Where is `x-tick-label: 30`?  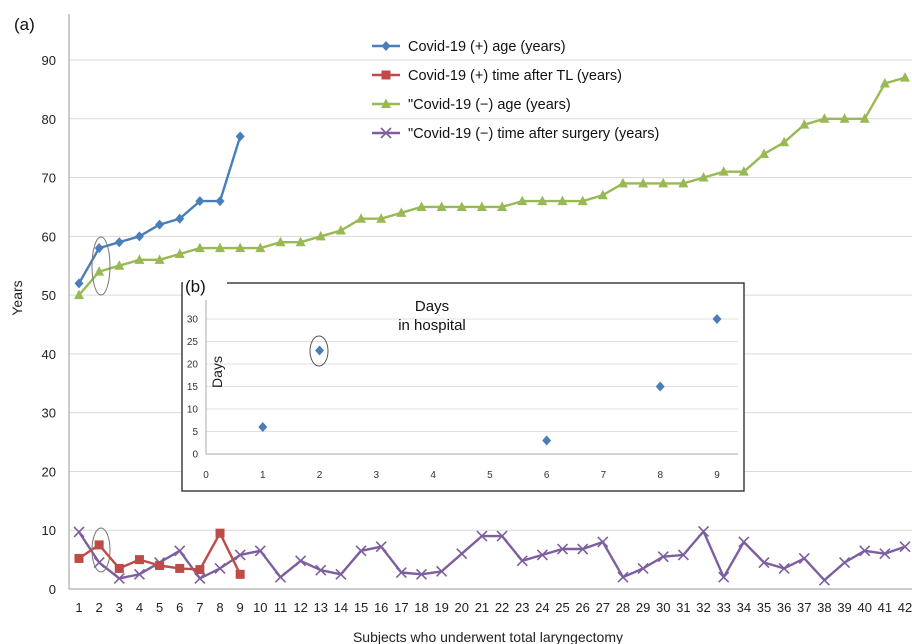
x-tick-label: 30 is located at coordinates (663, 607).